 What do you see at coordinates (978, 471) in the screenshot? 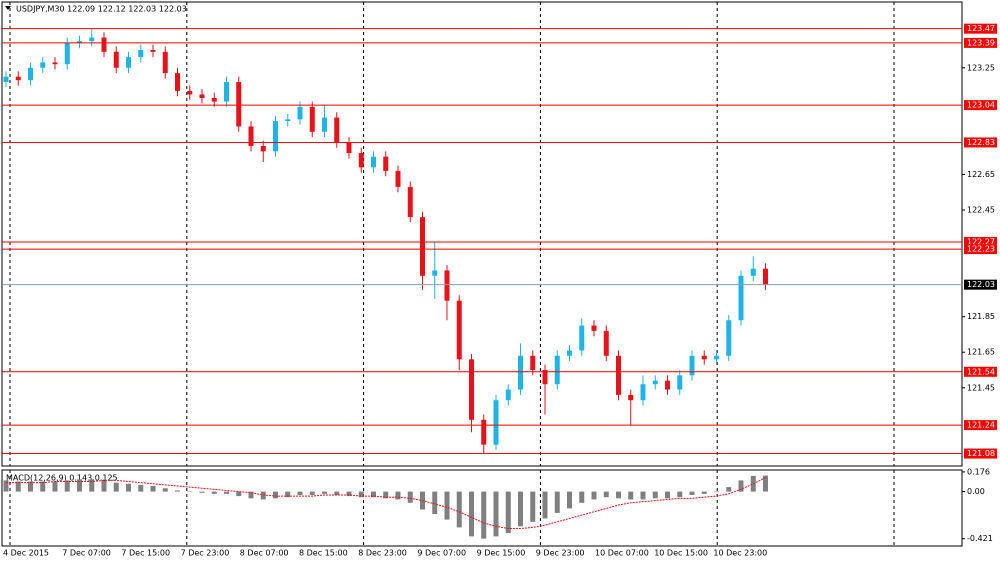
I see `y-tick-label: 0.176` at bounding box center [978, 471].